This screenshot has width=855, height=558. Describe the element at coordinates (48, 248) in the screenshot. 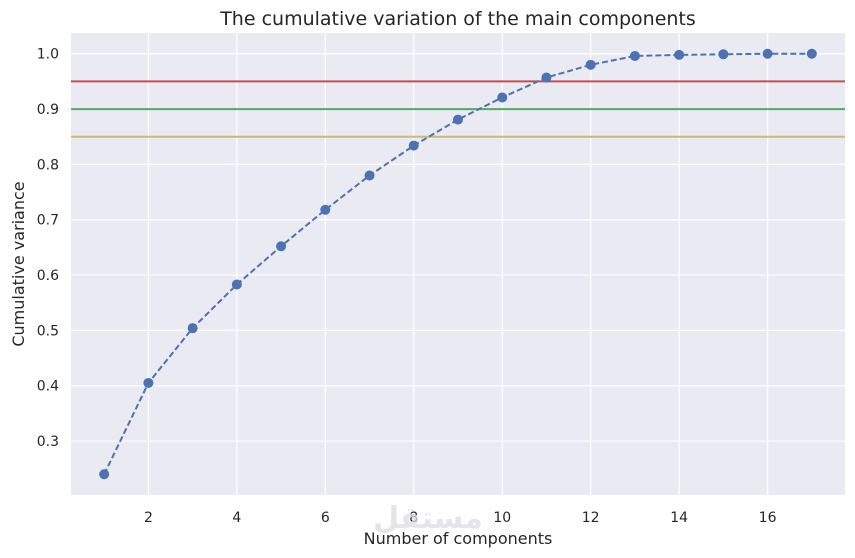

I see `y-tick-labels: 0.3 0.4 0.5 0.6 0.7 0.8 0.9 1.0` at that location.